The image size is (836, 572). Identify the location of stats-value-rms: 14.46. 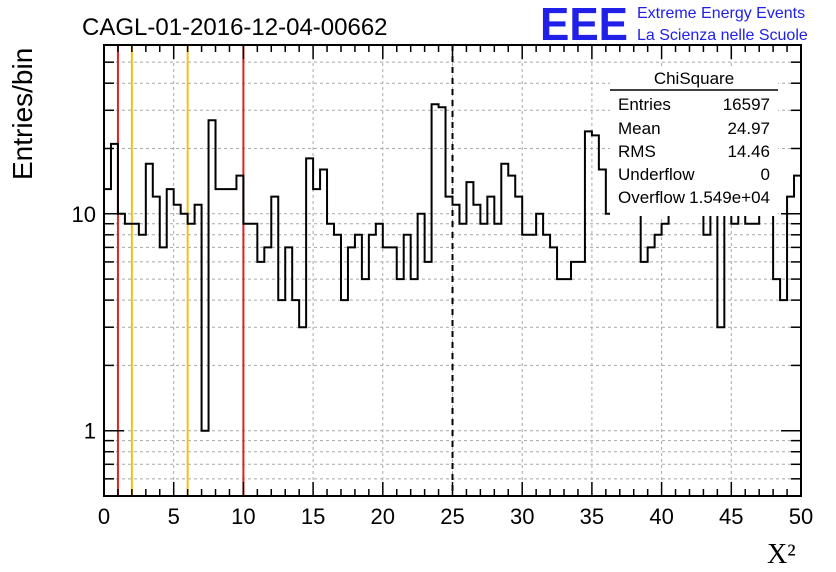
(748, 151).